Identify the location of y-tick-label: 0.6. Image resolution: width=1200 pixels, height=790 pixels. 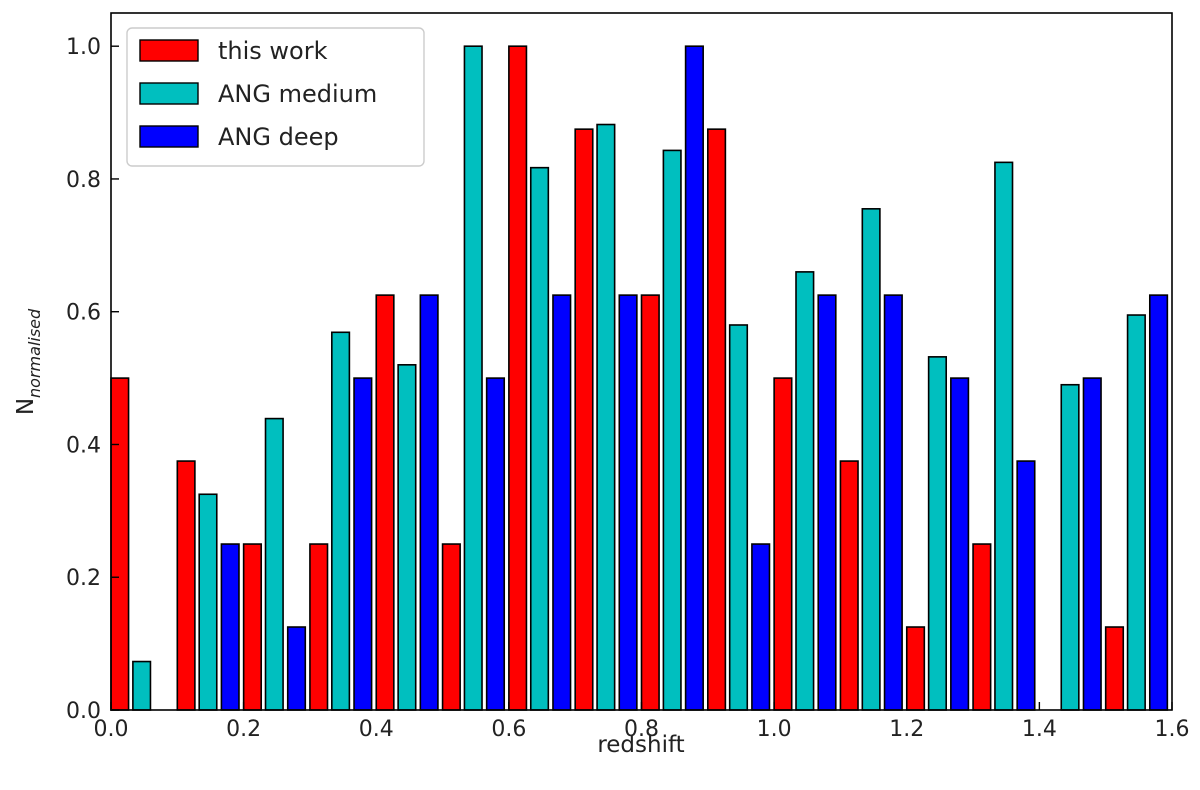
(83, 313).